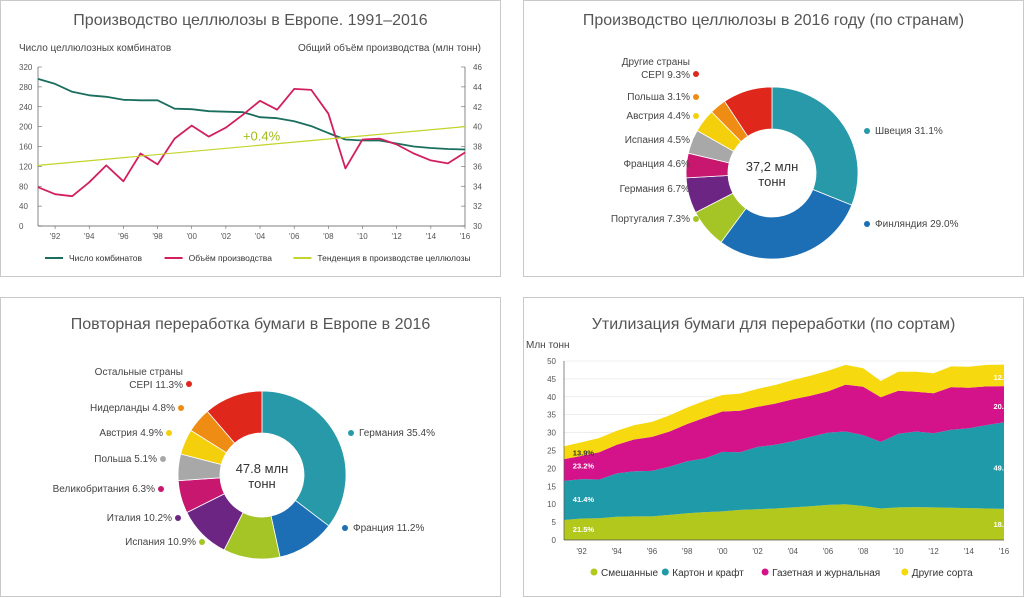 The height and width of the screenshot is (598, 1024). What do you see at coordinates (584, 499) in the screenshot?
I see `area-percent-label: 41.4%` at bounding box center [584, 499].